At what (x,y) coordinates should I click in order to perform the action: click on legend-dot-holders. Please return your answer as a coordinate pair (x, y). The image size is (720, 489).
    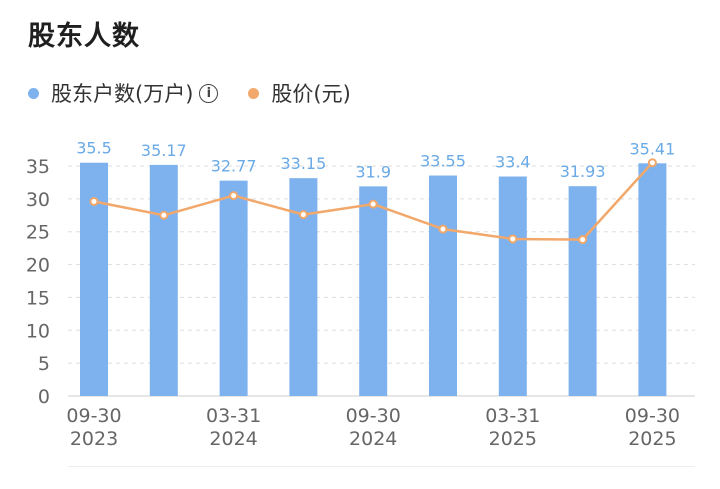
    Looking at the image, I should click on (33, 93).